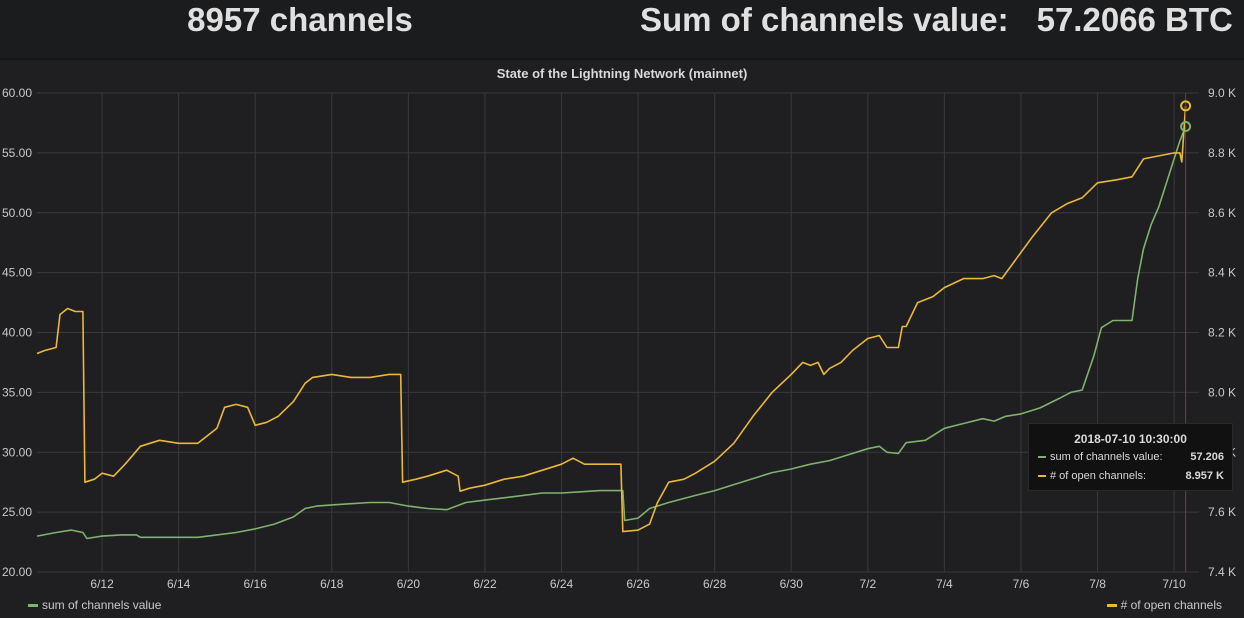 This screenshot has height=618, width=1244. What do you see at coordinates (1134, 19) in the screenshot?
I see `sum-value: 57.2066 BTC` at bounding box center [1134, 19].